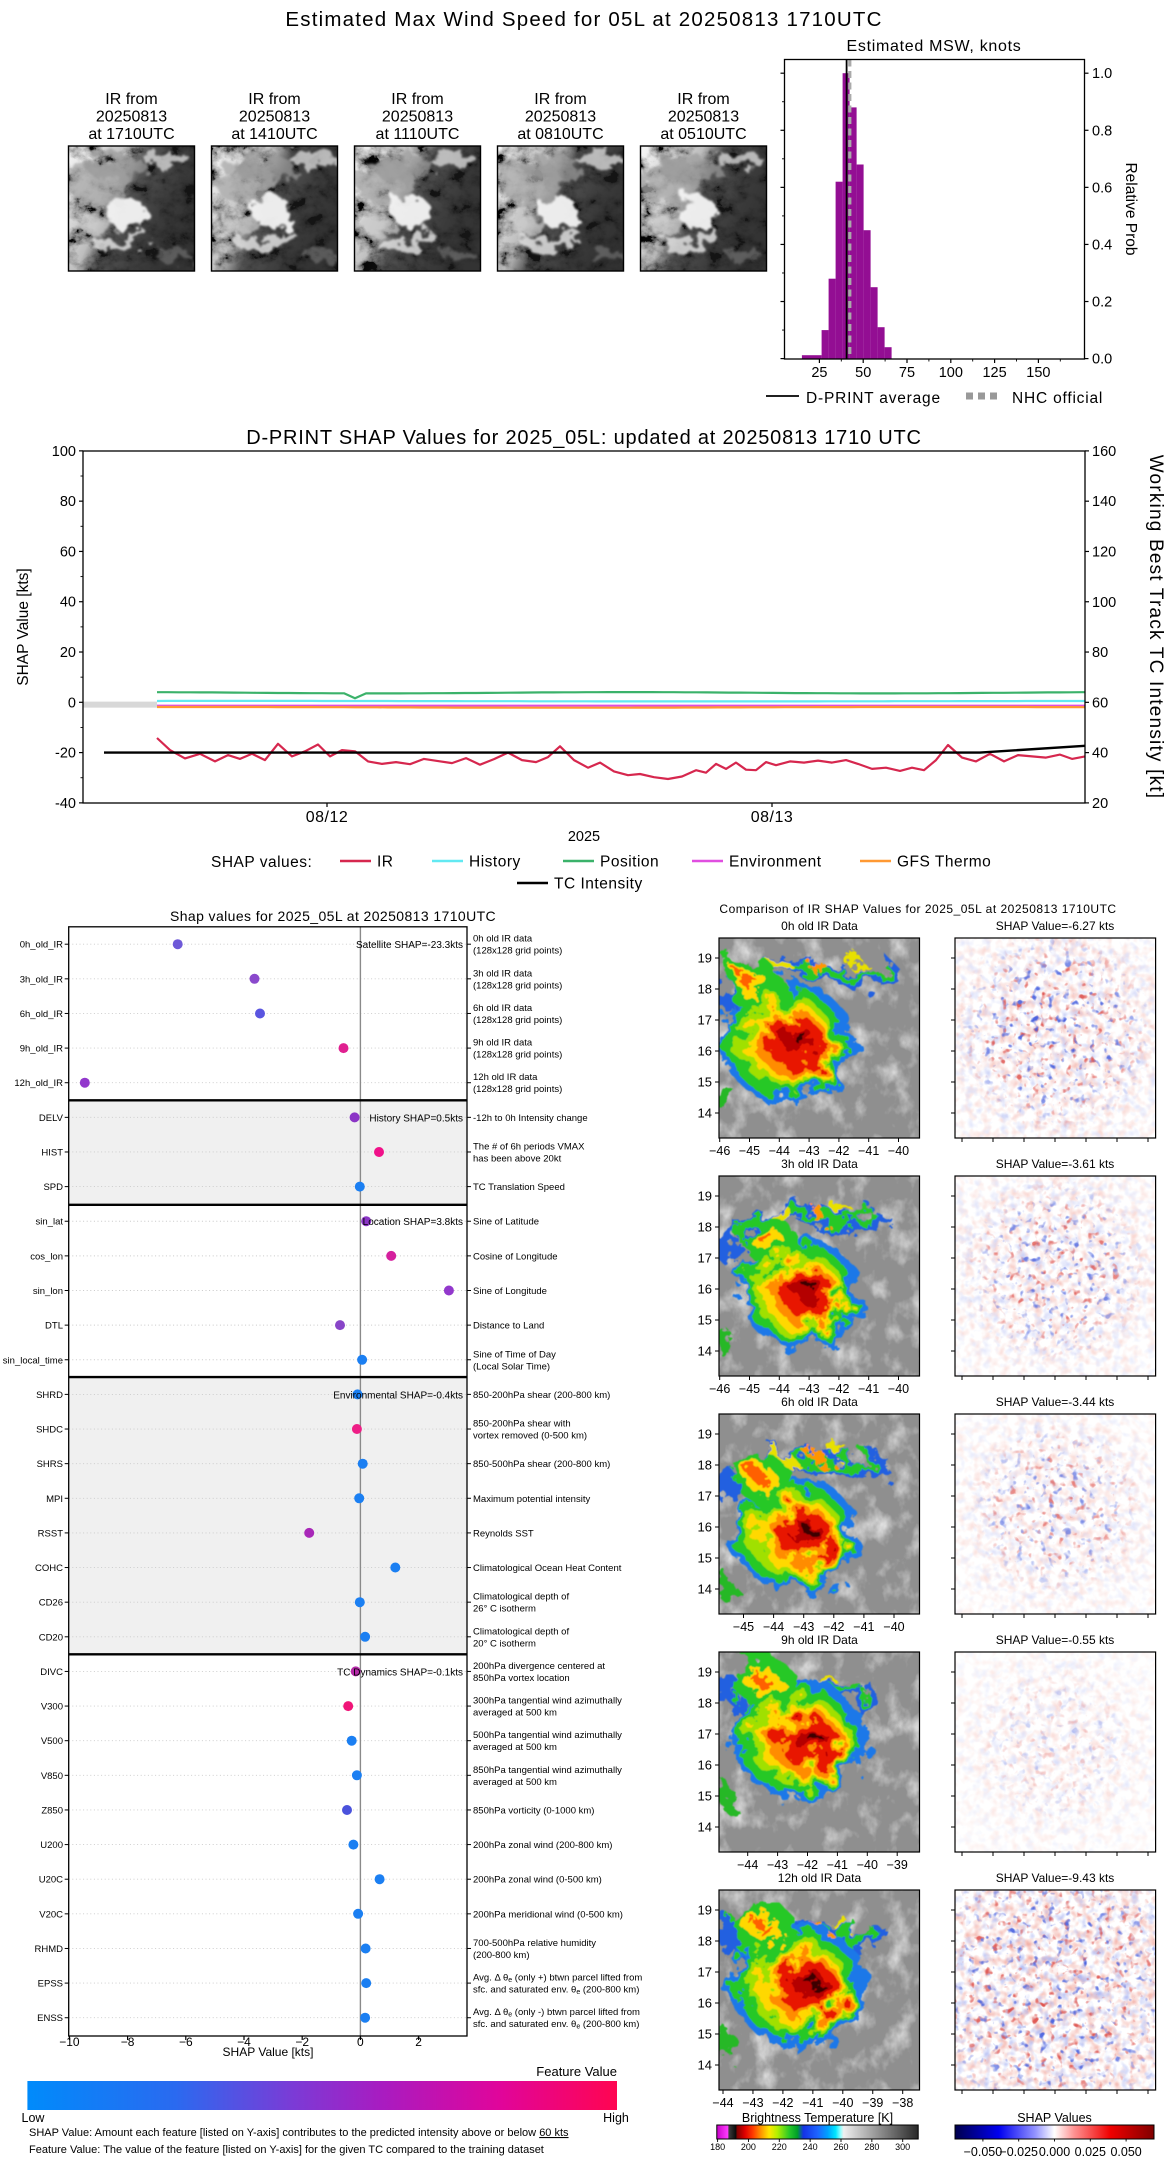 The width and height of the screenshot is (1168, 2163). Describe the element at coordinates (65, 804) in the screenshot. I see `svg-text: -40` at that location.